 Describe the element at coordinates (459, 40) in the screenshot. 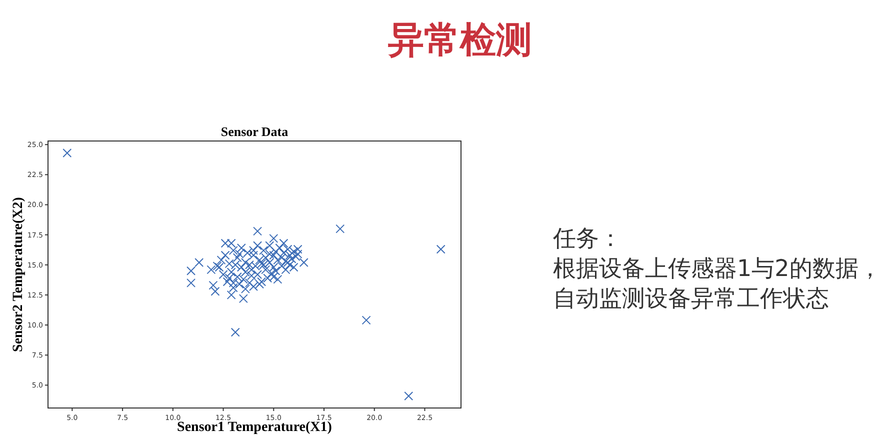

I see `text: 异常检测` at that location.